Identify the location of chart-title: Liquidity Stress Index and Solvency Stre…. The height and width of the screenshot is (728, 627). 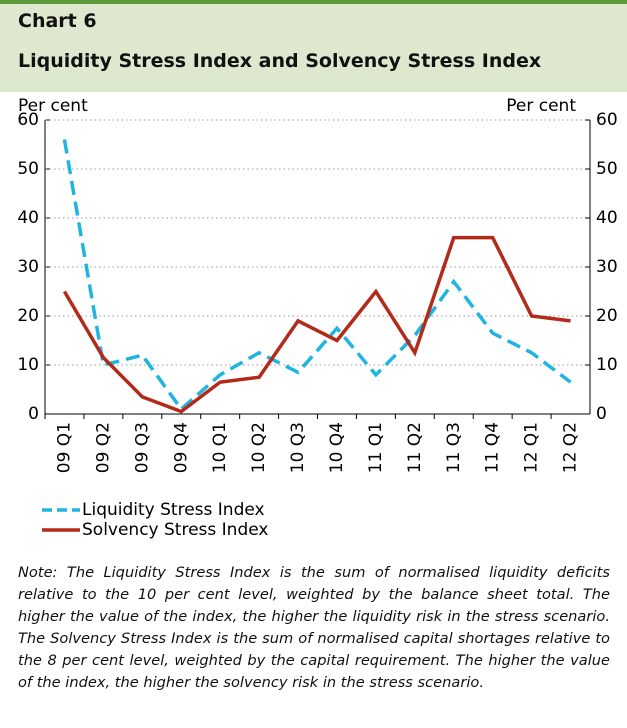
(280, 61).